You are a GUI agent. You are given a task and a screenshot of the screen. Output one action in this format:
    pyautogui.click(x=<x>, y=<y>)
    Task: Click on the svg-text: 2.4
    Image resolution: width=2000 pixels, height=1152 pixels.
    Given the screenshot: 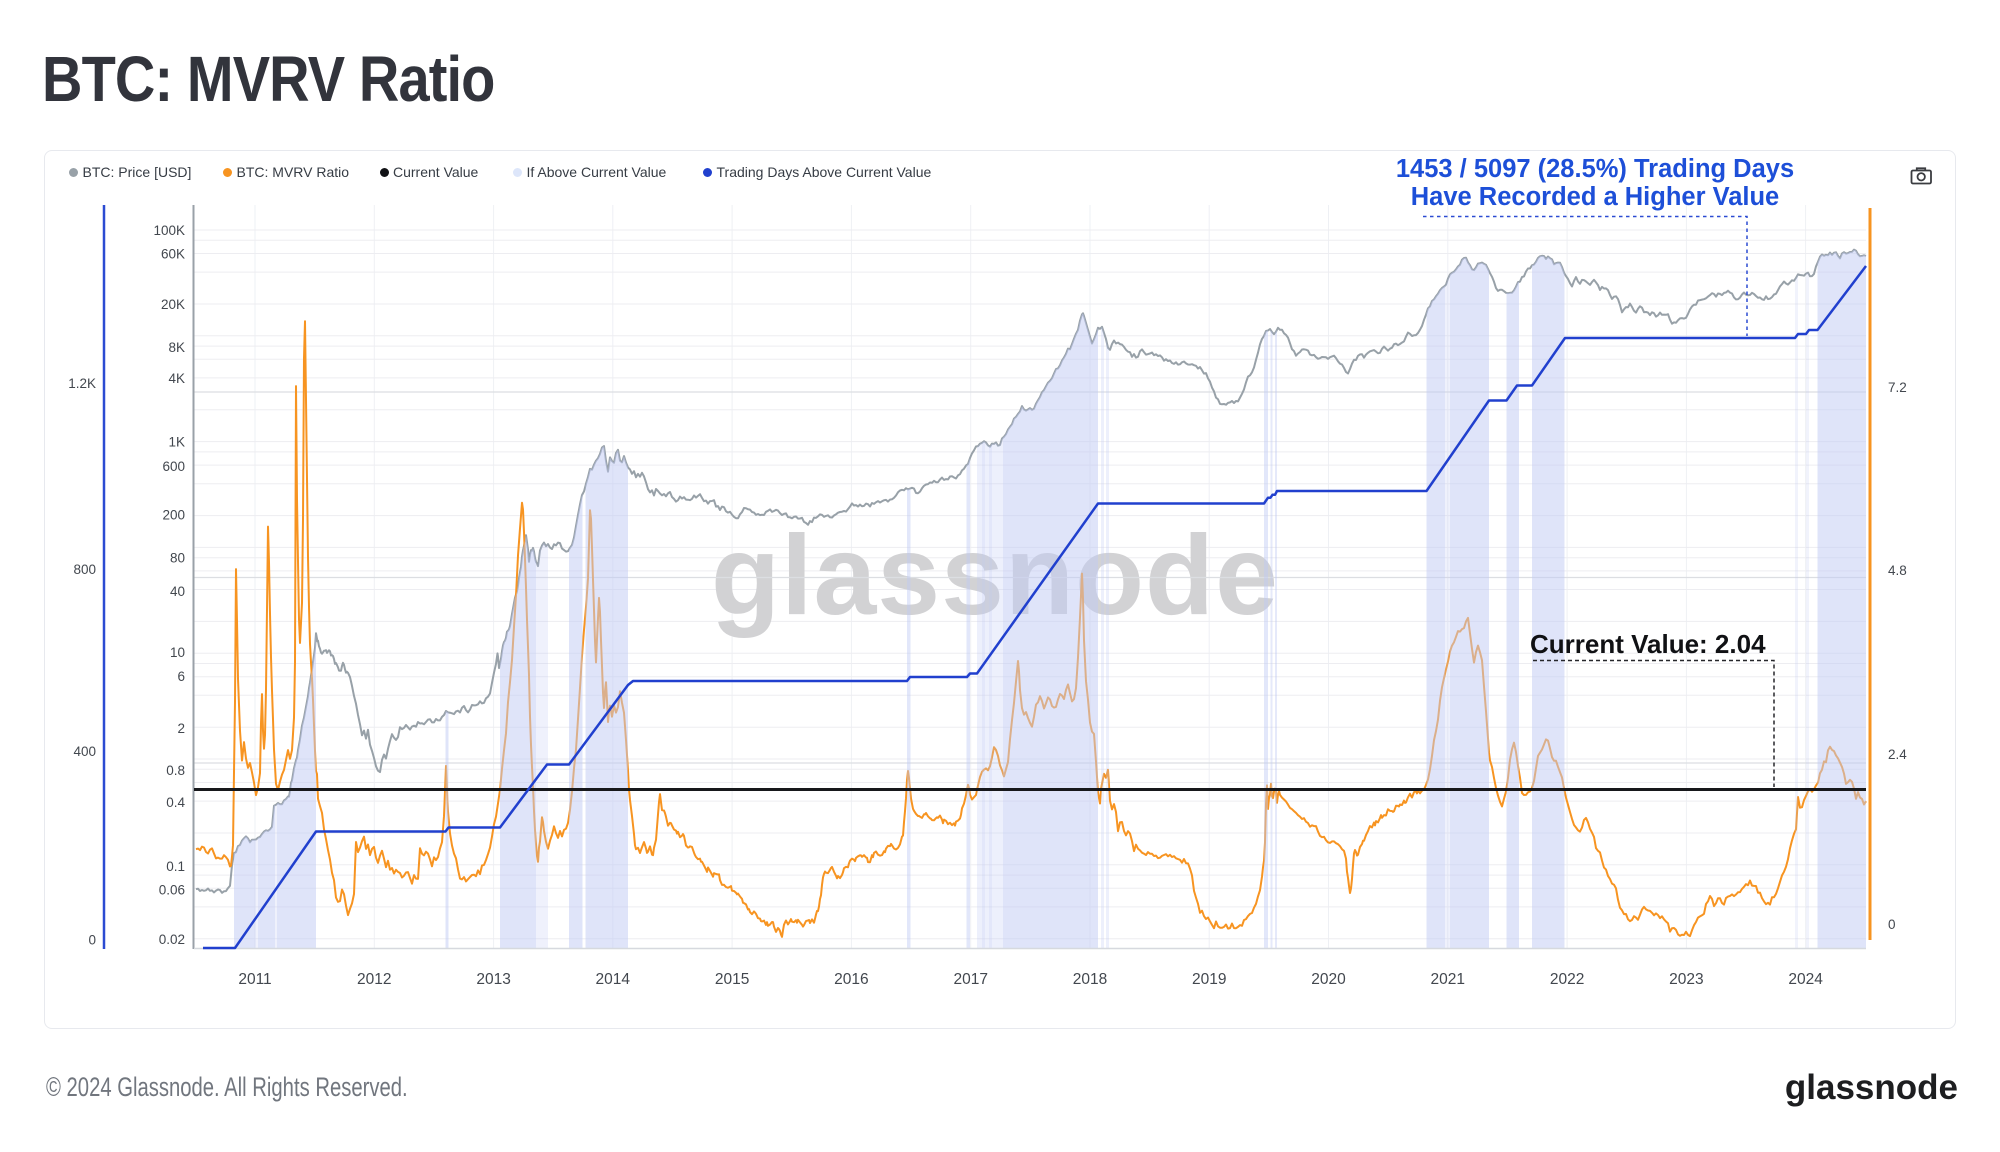 What is the action you would take?
    pyautogui.click(x=1897, y=754)
    